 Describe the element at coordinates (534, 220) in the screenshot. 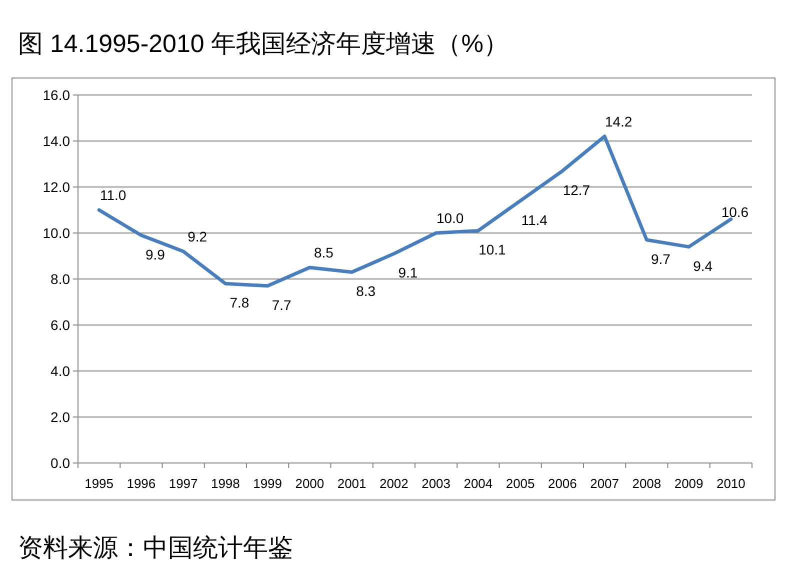

I see `data-label: 11.4` at that location.